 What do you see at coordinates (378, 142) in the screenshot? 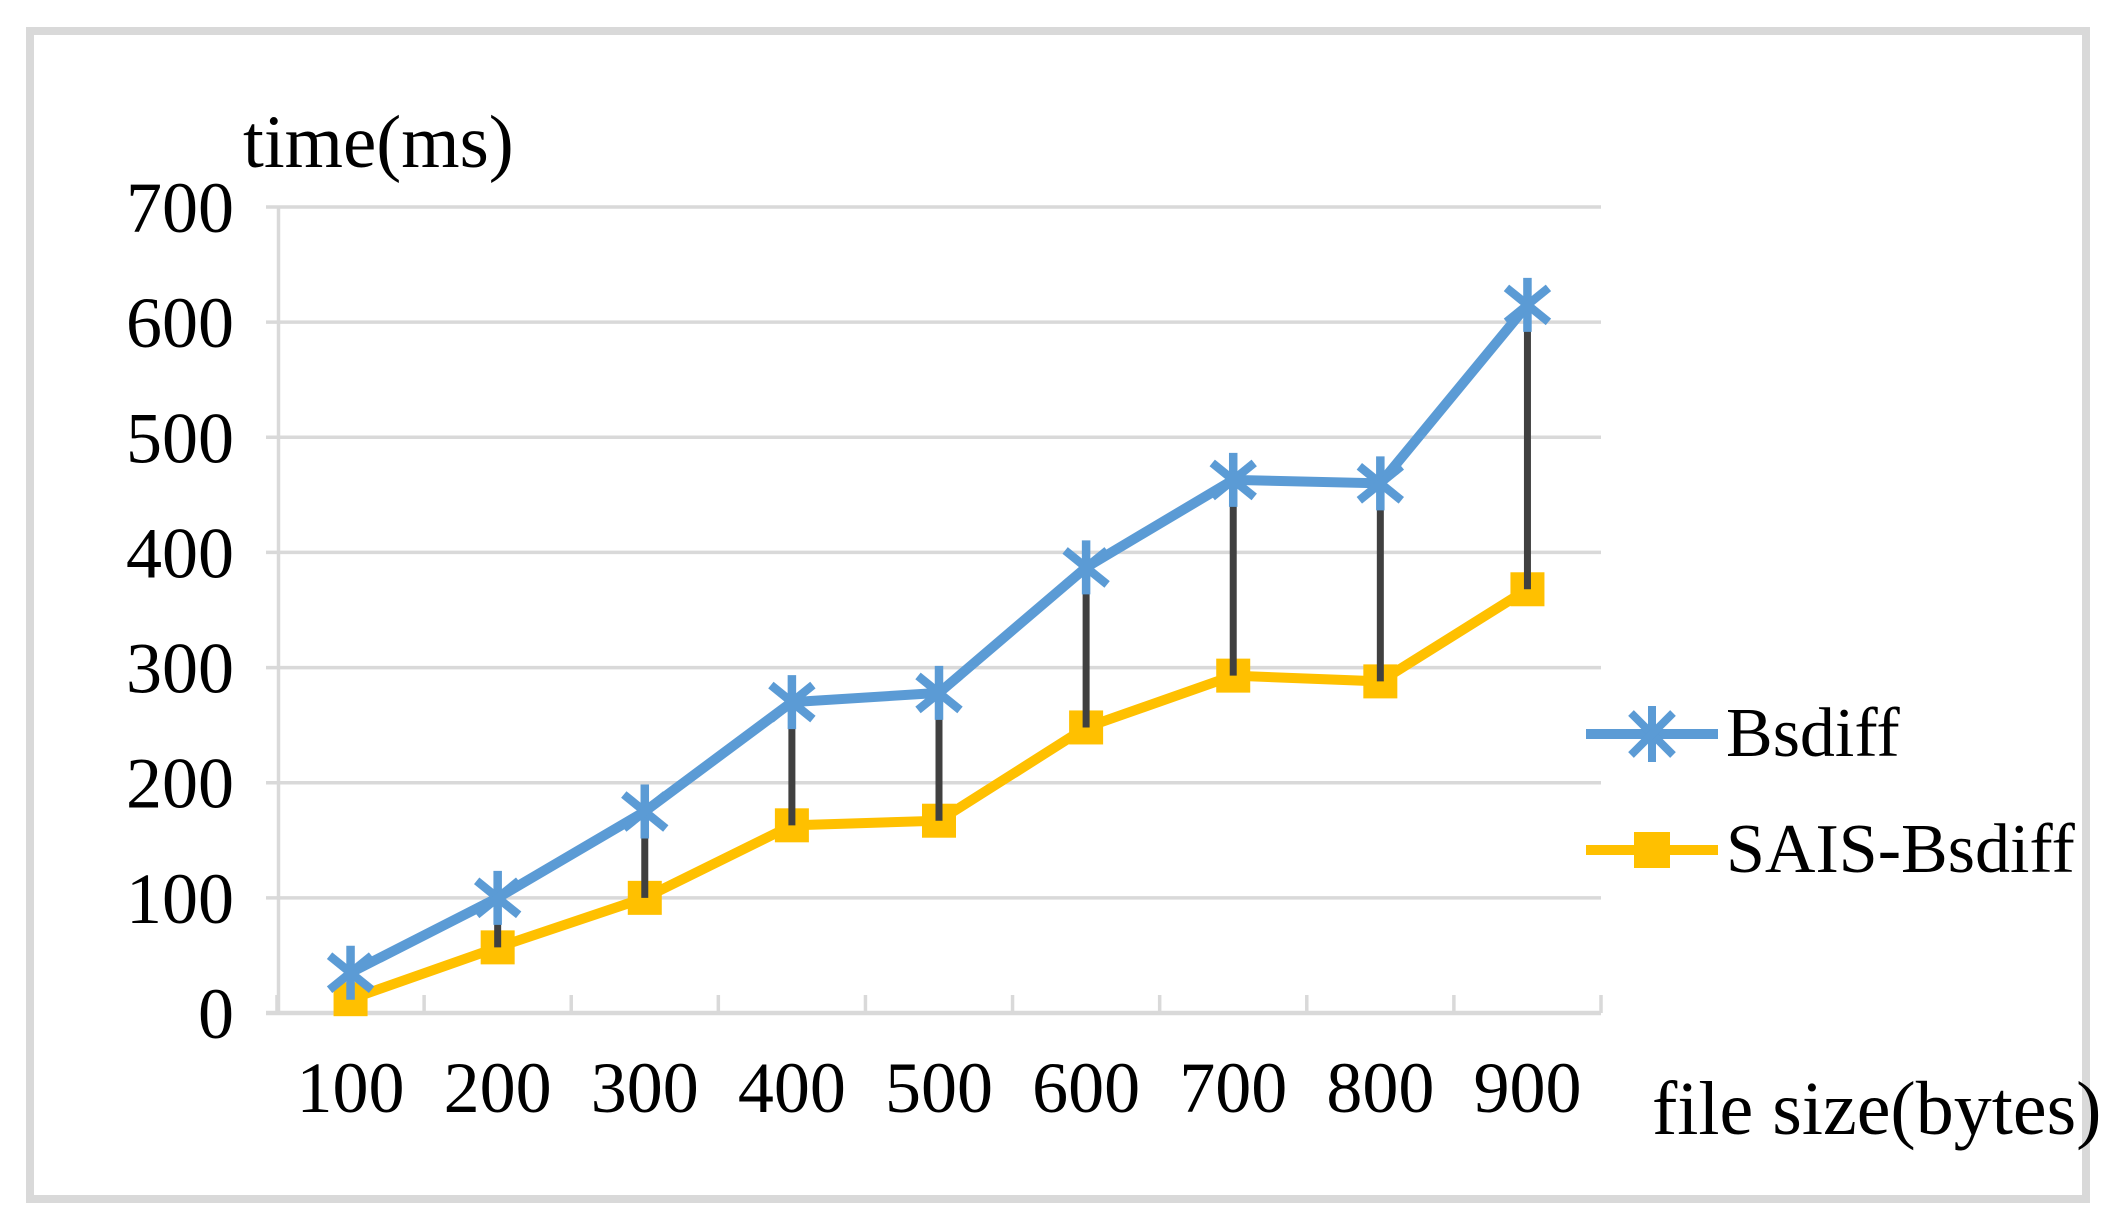
I see `y-axis-title: time(ms)` at bounding box center [378, 142].